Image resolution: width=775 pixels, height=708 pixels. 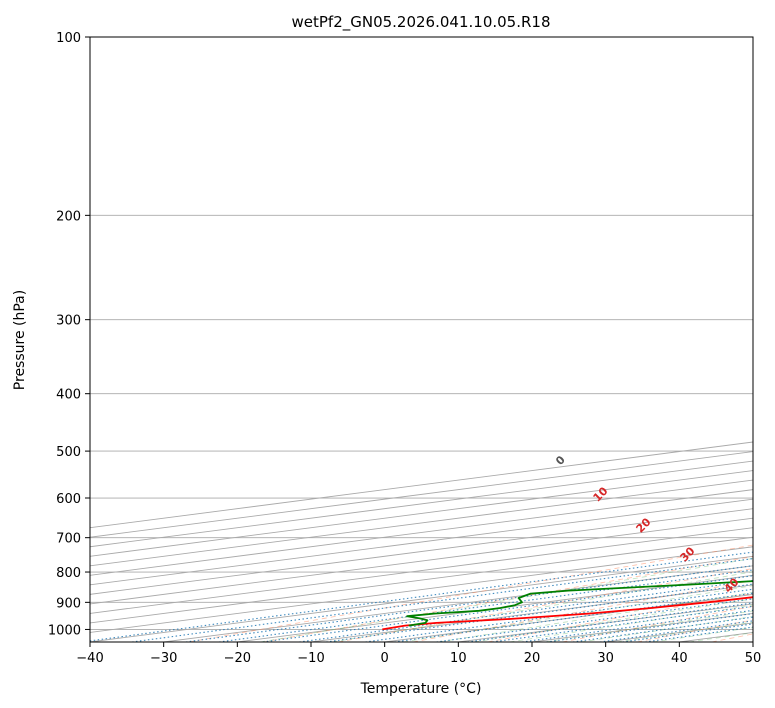 What do you see at coordinates (163, 658) in the screenshot?
I see `x-tick-label: −30` at bounding box center [163, 658].